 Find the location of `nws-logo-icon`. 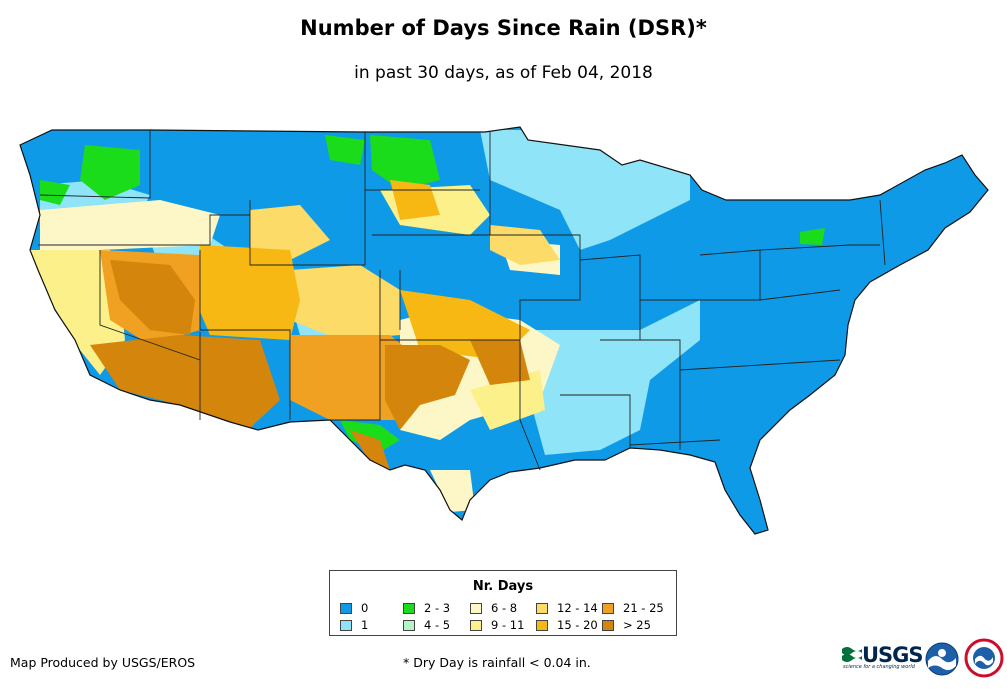

nws-logo-icon is located at coordinates (984, 658).